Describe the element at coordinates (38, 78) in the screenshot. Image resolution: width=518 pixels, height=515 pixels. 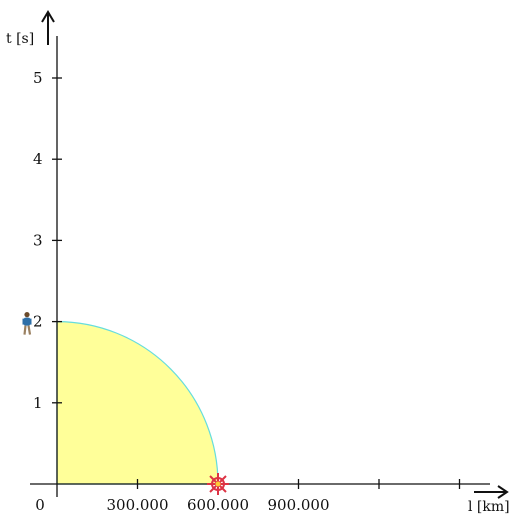
I see `y-tick-label: 5` at that location.